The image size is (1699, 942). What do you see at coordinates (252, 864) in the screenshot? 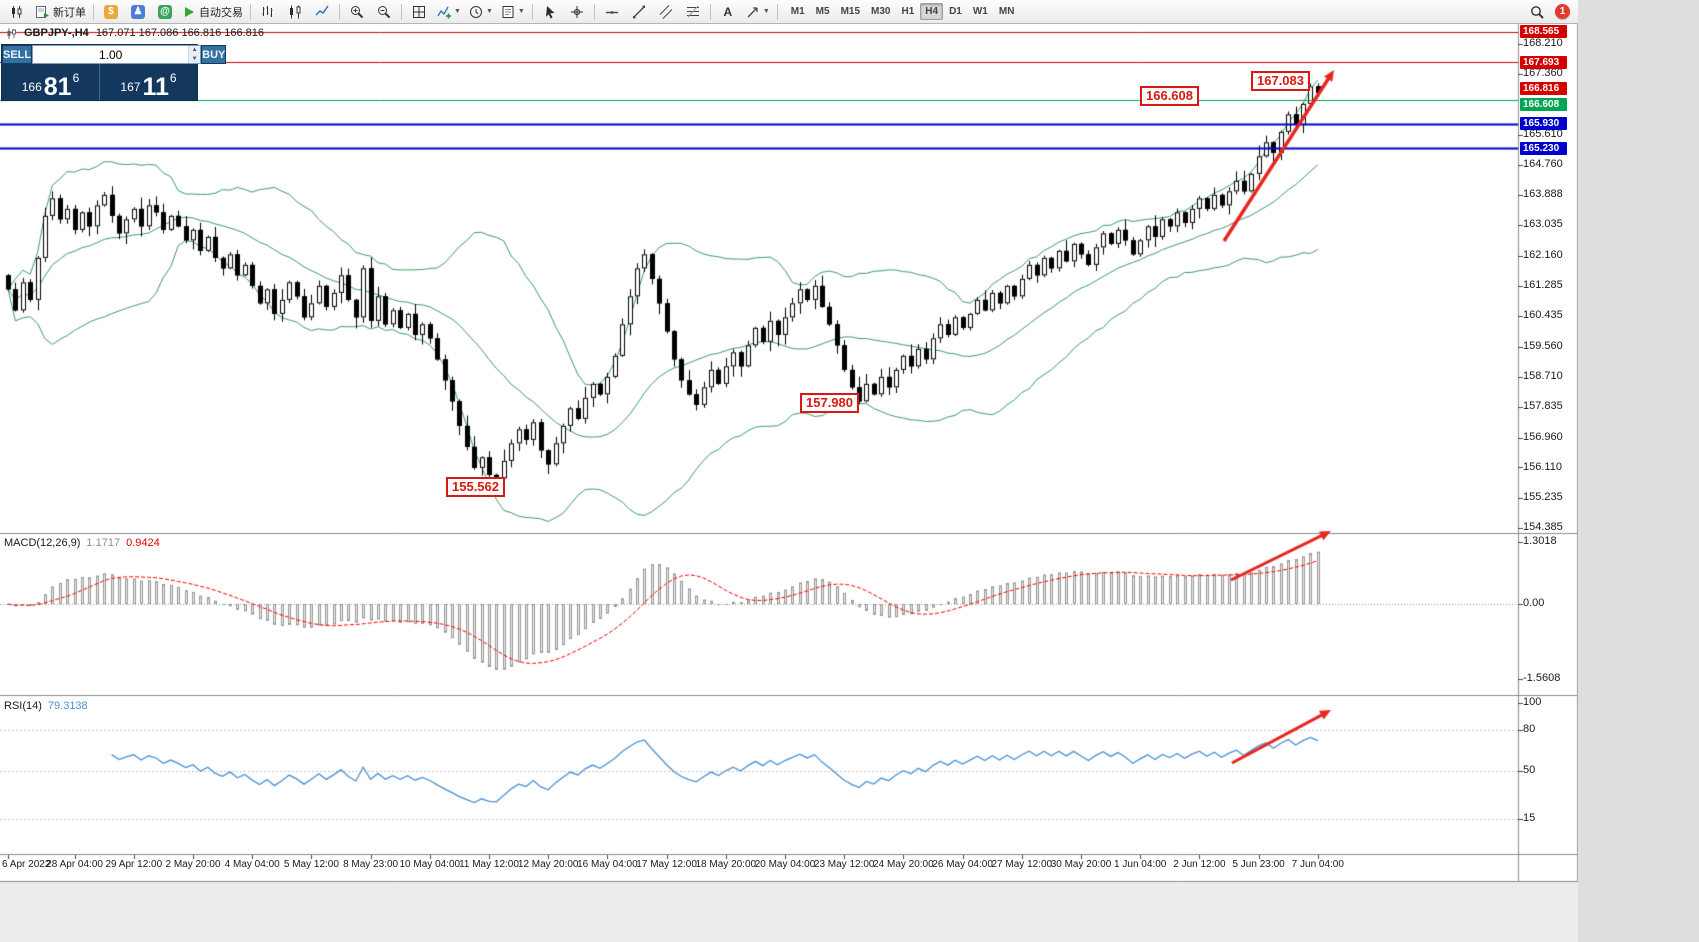
I see `time-axis-label: 4 May 04:00` at bounding box center [252, 864].